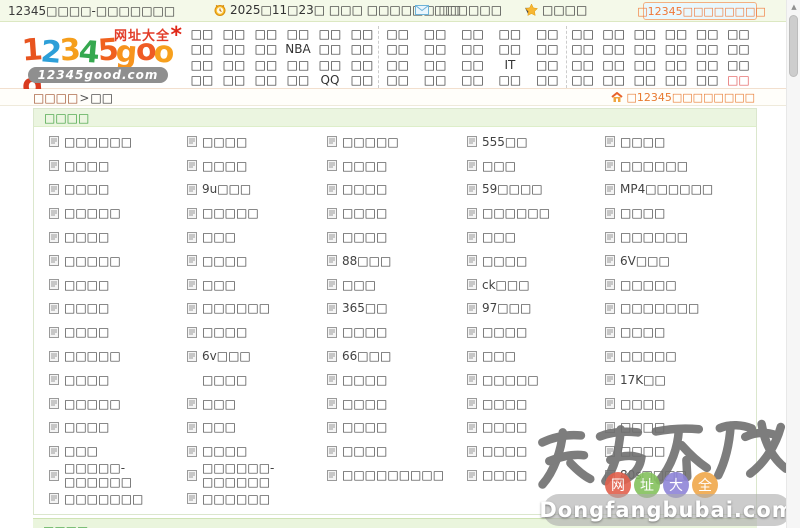 This screenshot has height=528, width=800. What do you see at coordinates (219, 356) in the screenshot?
I see `site-link: 6v□□□` at bounding box center [219, 356].